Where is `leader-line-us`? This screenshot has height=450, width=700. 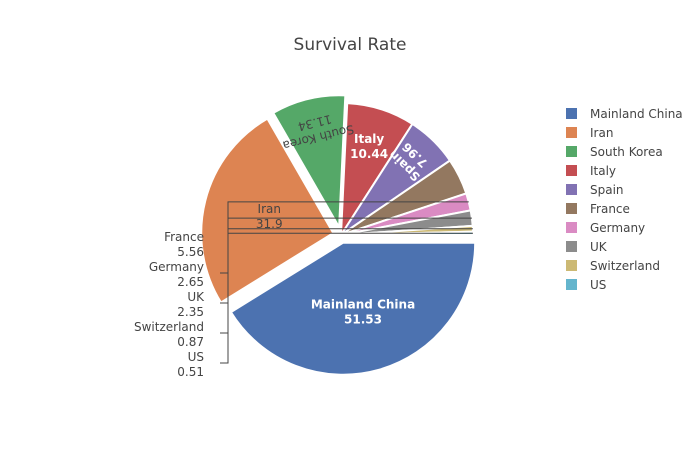
leader-line-us is located at coordinates (346, 298).